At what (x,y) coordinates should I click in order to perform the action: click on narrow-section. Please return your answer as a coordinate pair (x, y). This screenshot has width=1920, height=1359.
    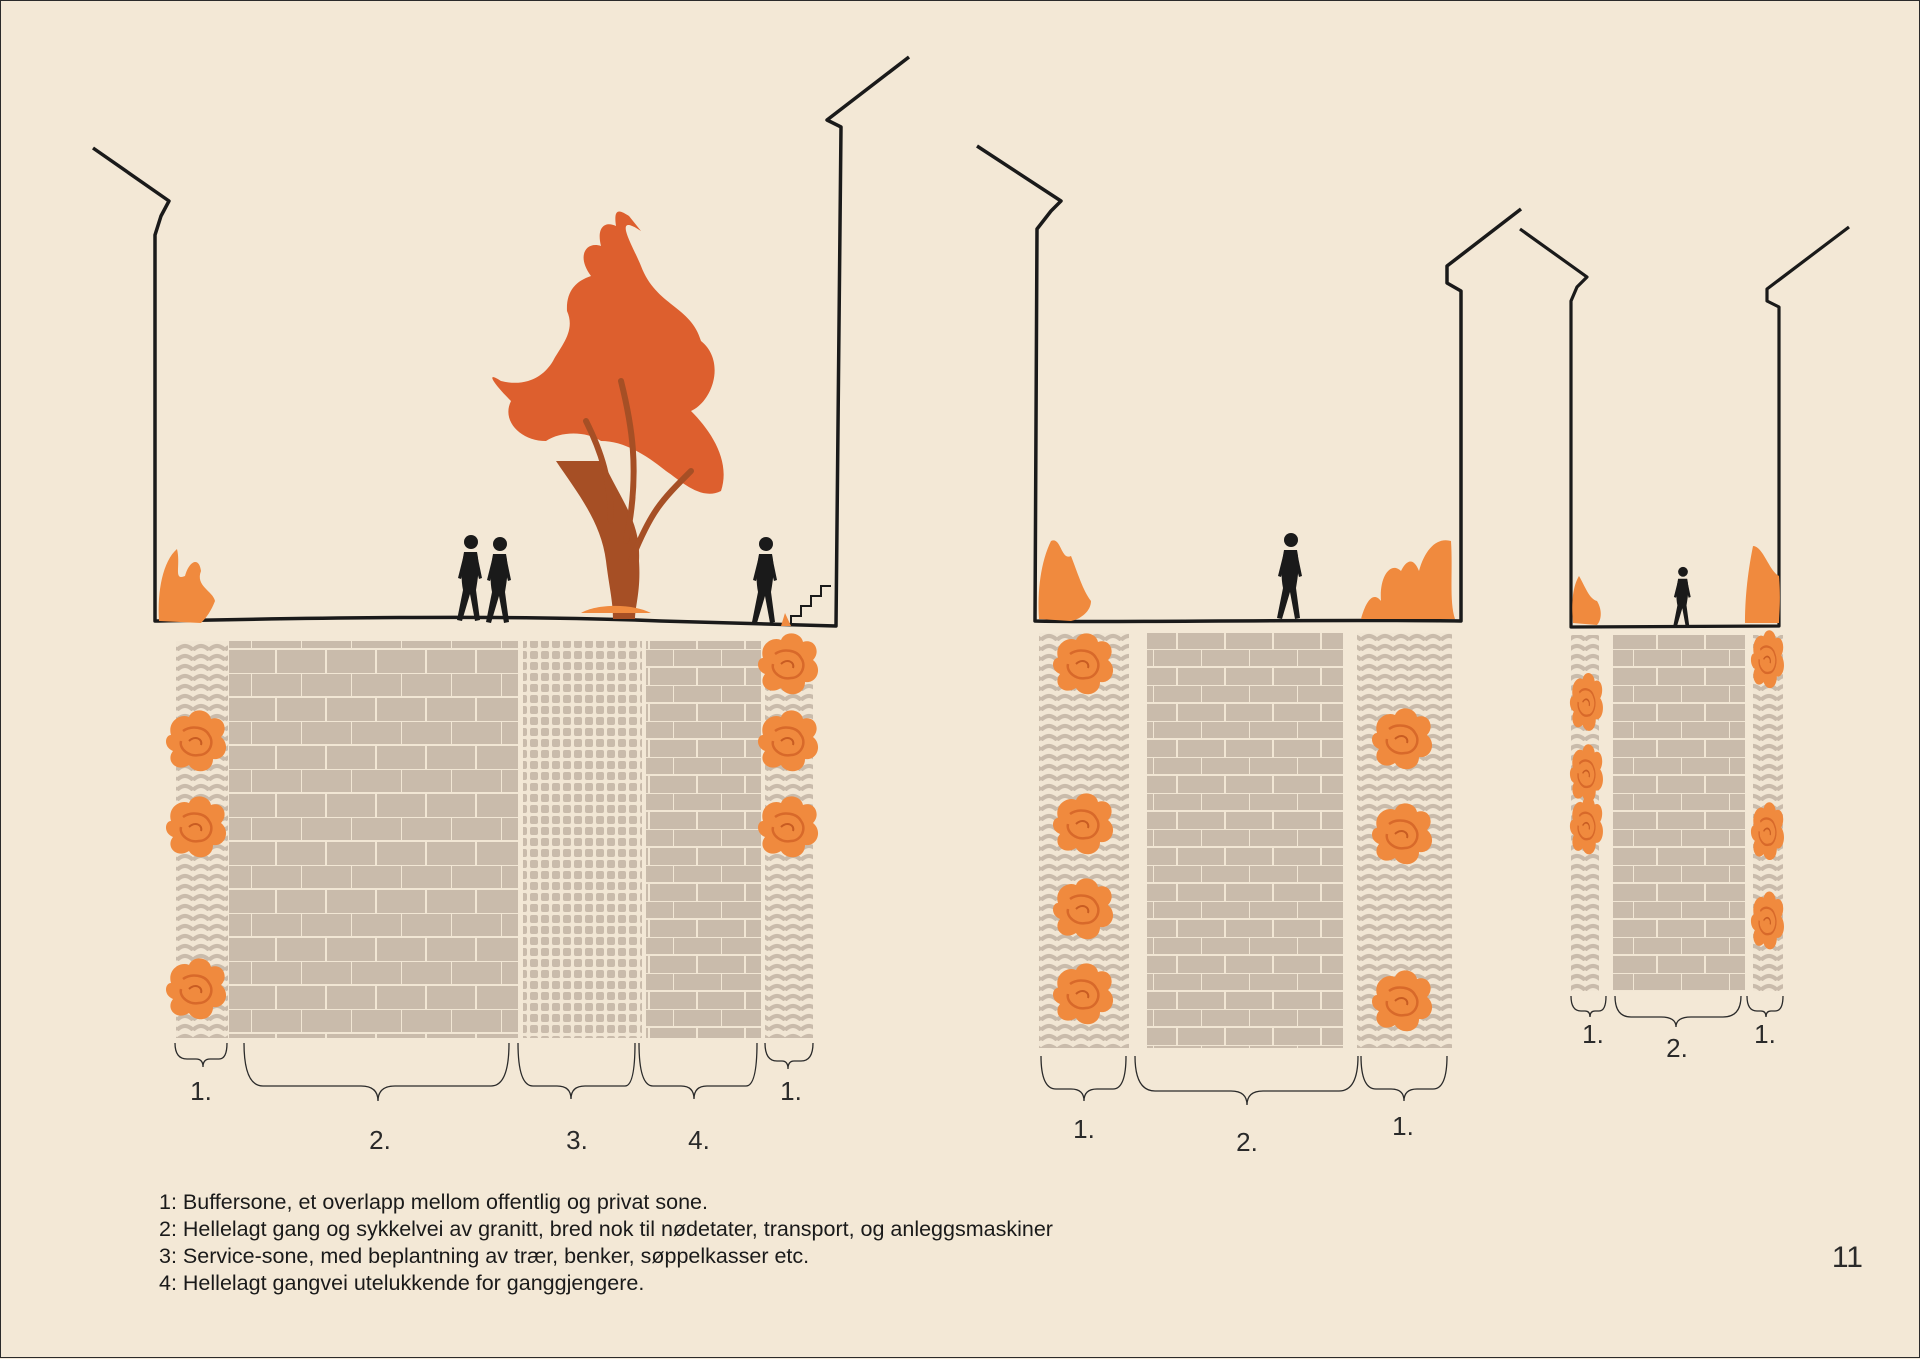
    Looking at the image, I should click on (1684, 626).